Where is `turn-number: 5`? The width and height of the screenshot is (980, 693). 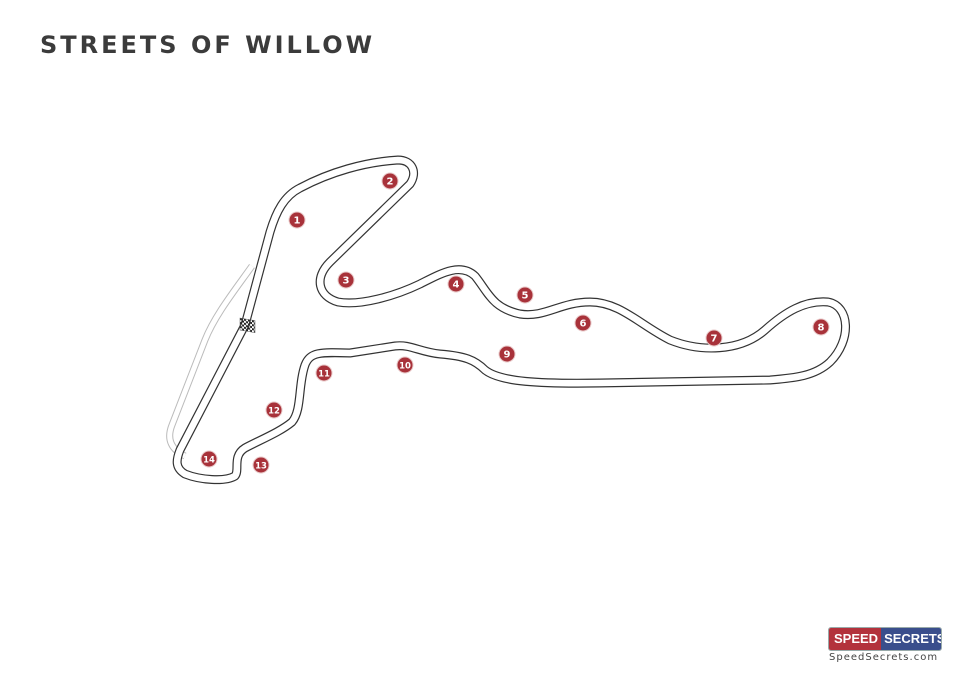
turn-number: 5 is located at coordinates (525, 296).